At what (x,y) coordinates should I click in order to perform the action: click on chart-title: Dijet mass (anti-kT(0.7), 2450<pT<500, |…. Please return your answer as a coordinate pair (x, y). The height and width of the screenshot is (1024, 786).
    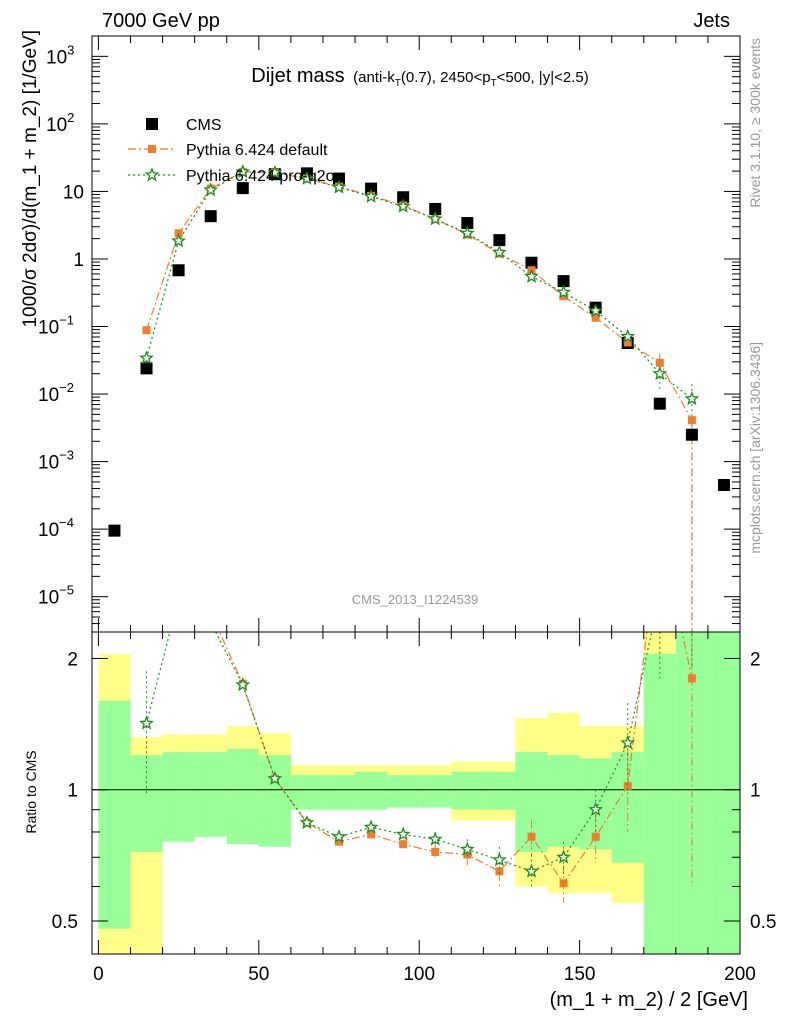
    Looking at the image, I should click on (419, 77).